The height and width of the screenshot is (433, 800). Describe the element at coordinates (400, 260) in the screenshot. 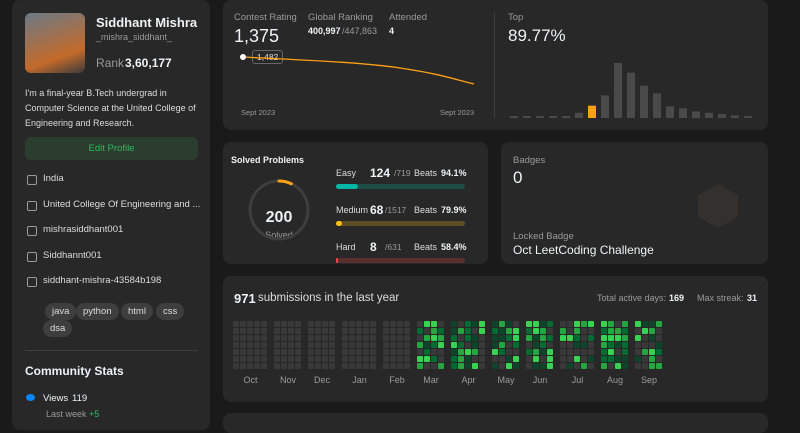

I see `level-track` at that location.